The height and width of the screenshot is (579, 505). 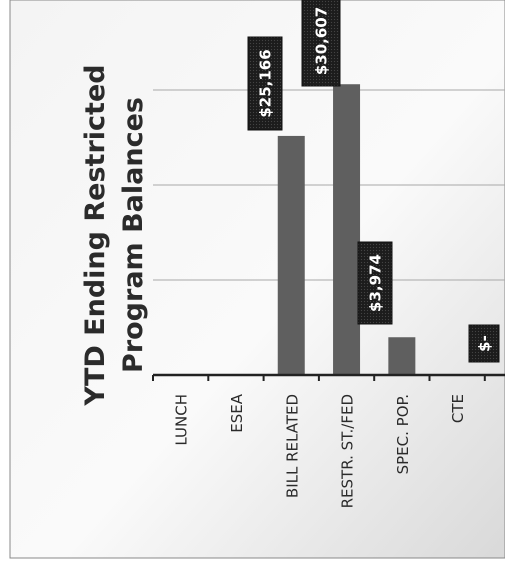 What do you see at coordinates (182, 420) in the screenshot?
I see `tick-label-lunch: LUNCH` at bounding box center [182, 420].